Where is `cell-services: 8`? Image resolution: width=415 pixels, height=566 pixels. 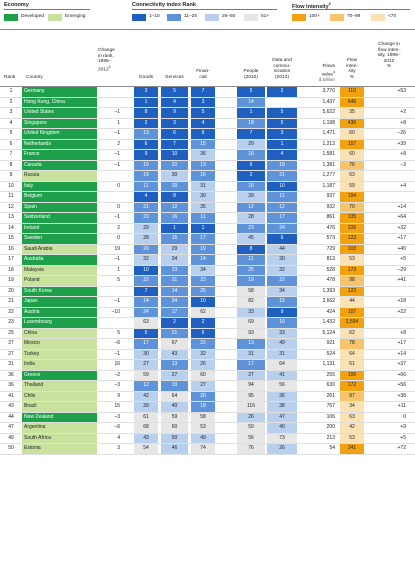 cell-services: 8 is located at coordinates (174, 197).